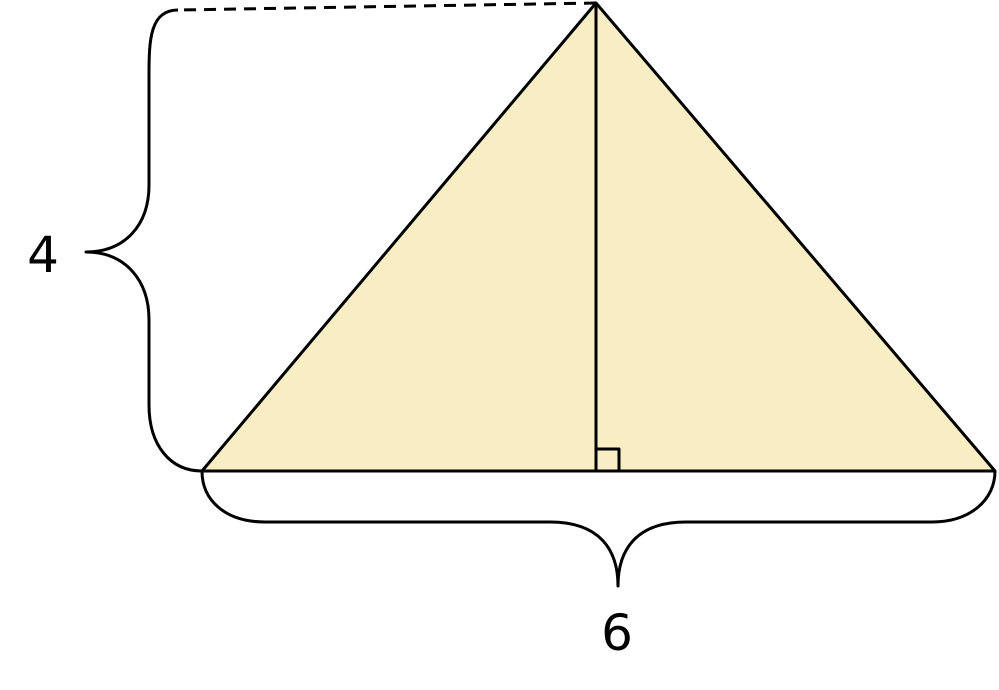 The width and height of the screenshot is (999, 690). Describe the element at coordinates (608, 459) in the screenshot. I see `right-angle-marker` at that location.